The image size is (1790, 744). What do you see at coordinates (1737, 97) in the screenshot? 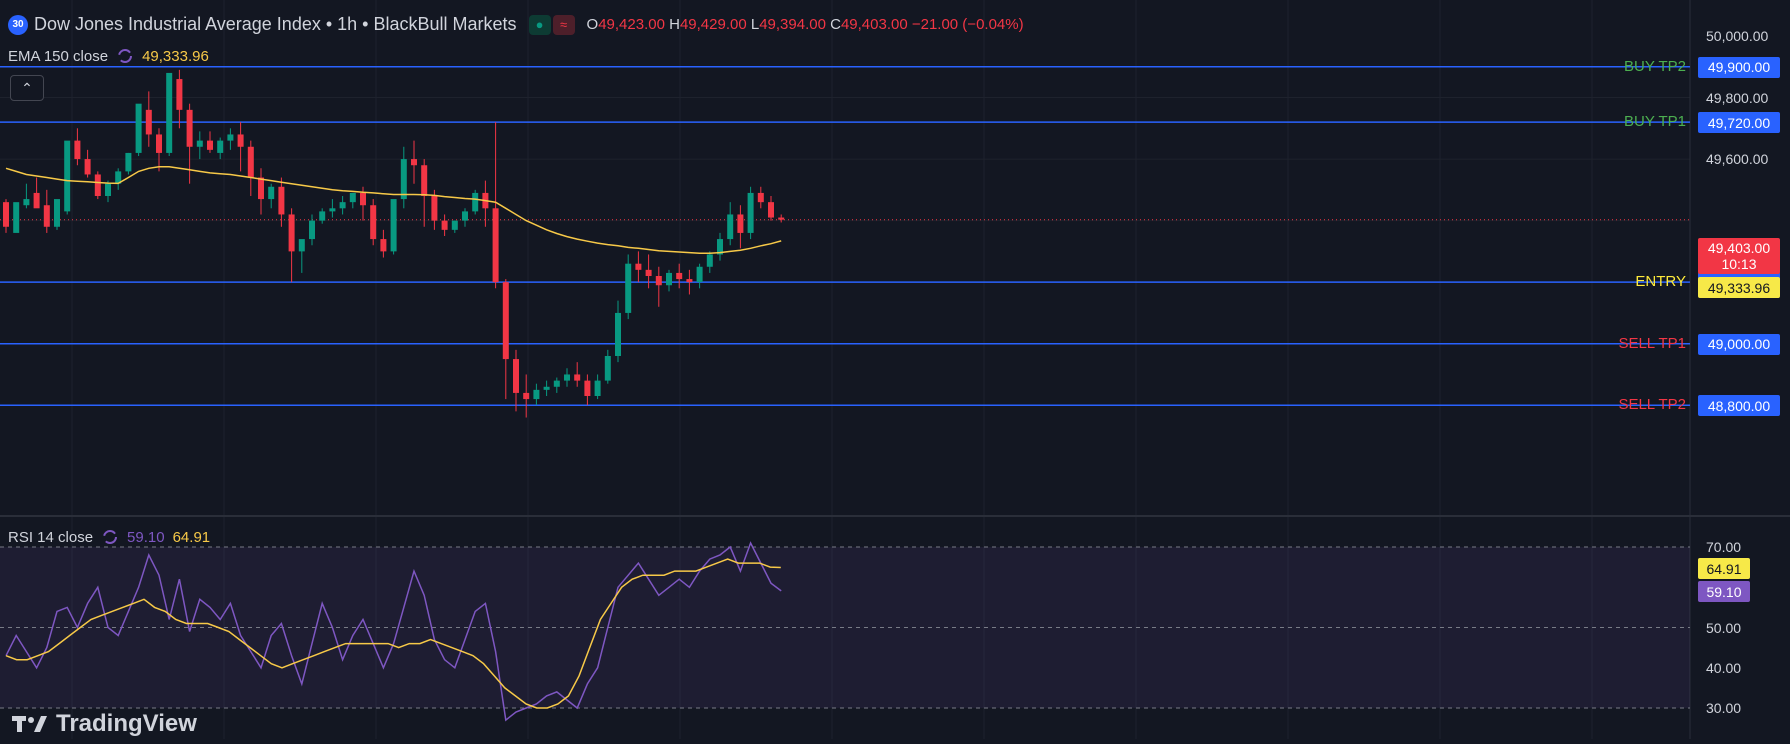
I see `price-axis-label: 49,800.00` at bounding box center [1737, 97].